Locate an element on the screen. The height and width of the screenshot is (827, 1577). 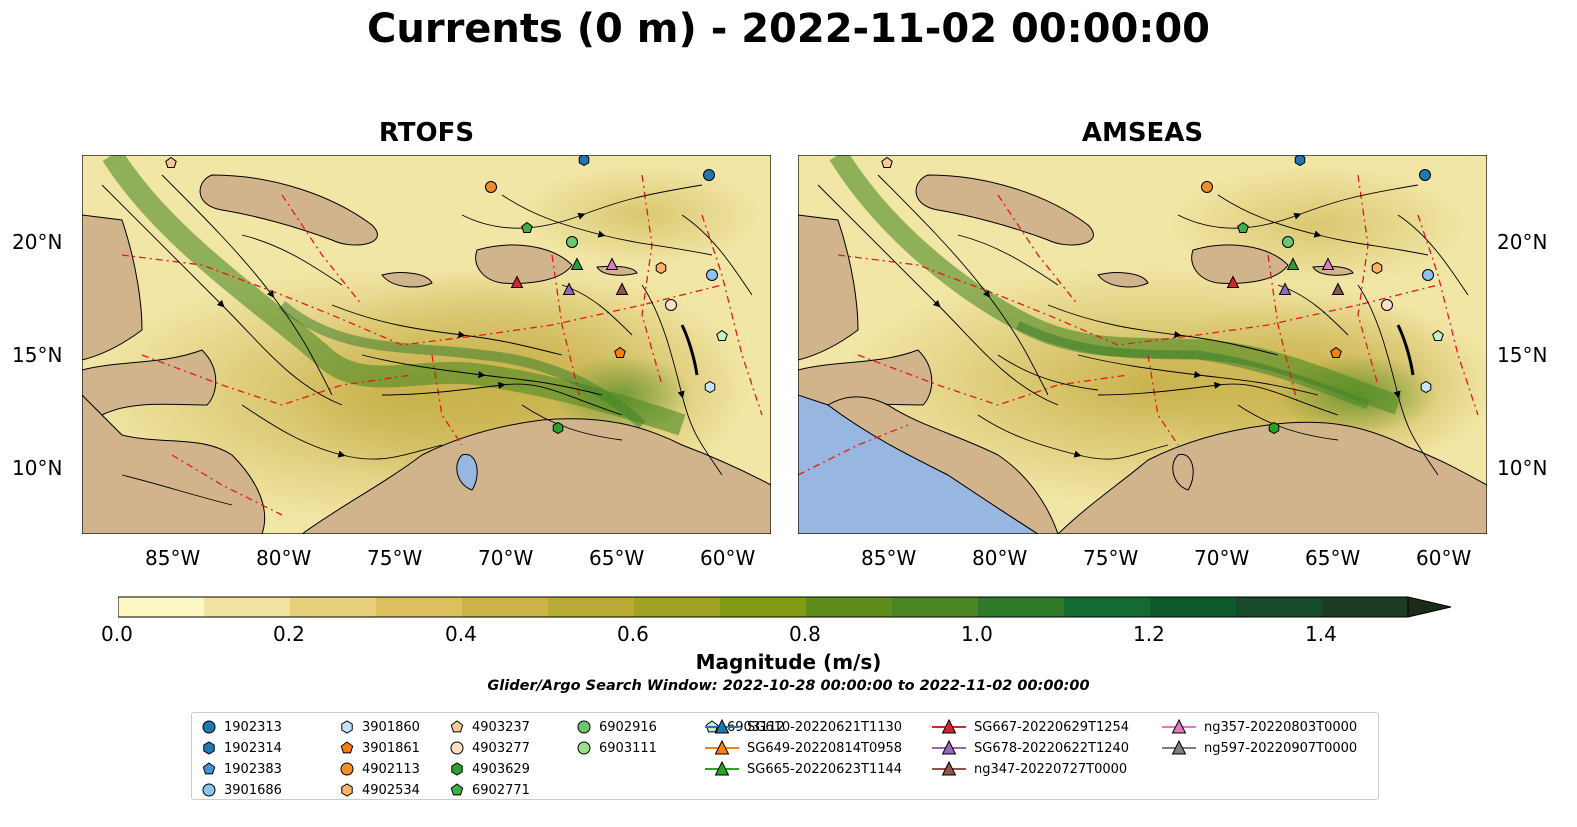
legend-item: SG610-20220621T1130 is located at coordinates (803, 727).